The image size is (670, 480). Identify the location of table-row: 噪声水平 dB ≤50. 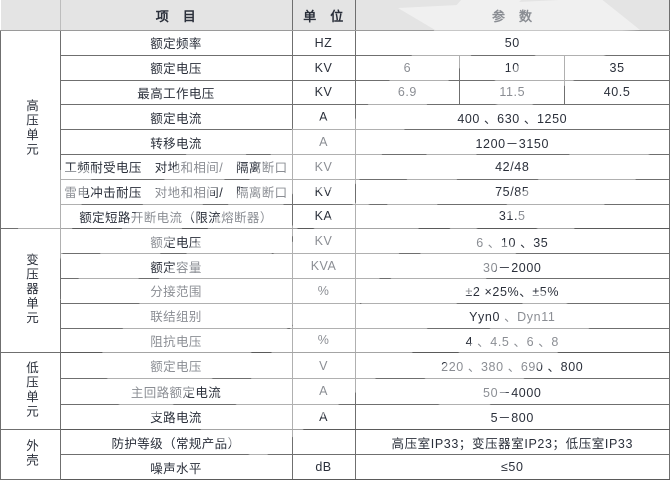
(335, 467).